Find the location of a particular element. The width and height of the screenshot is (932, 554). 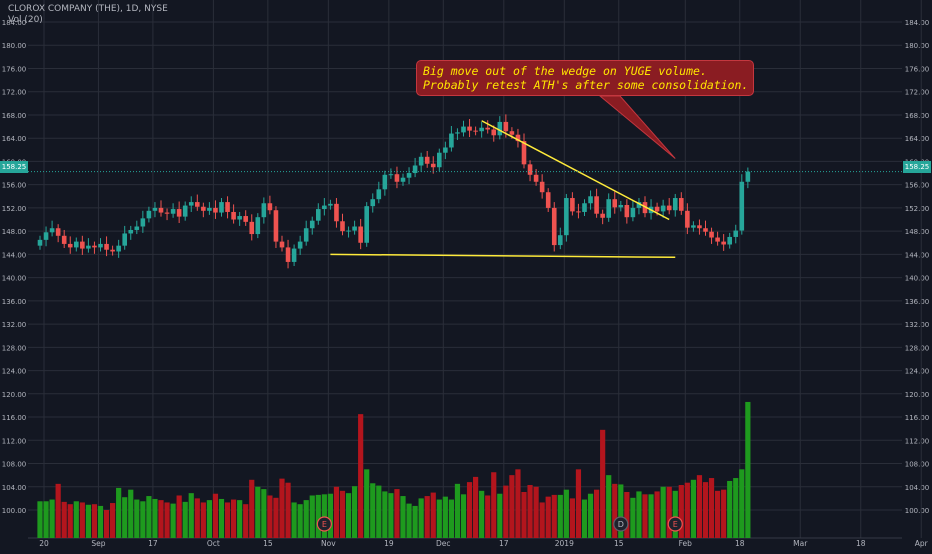

x-tick-label: 19 is located at coordinates (389, 543).